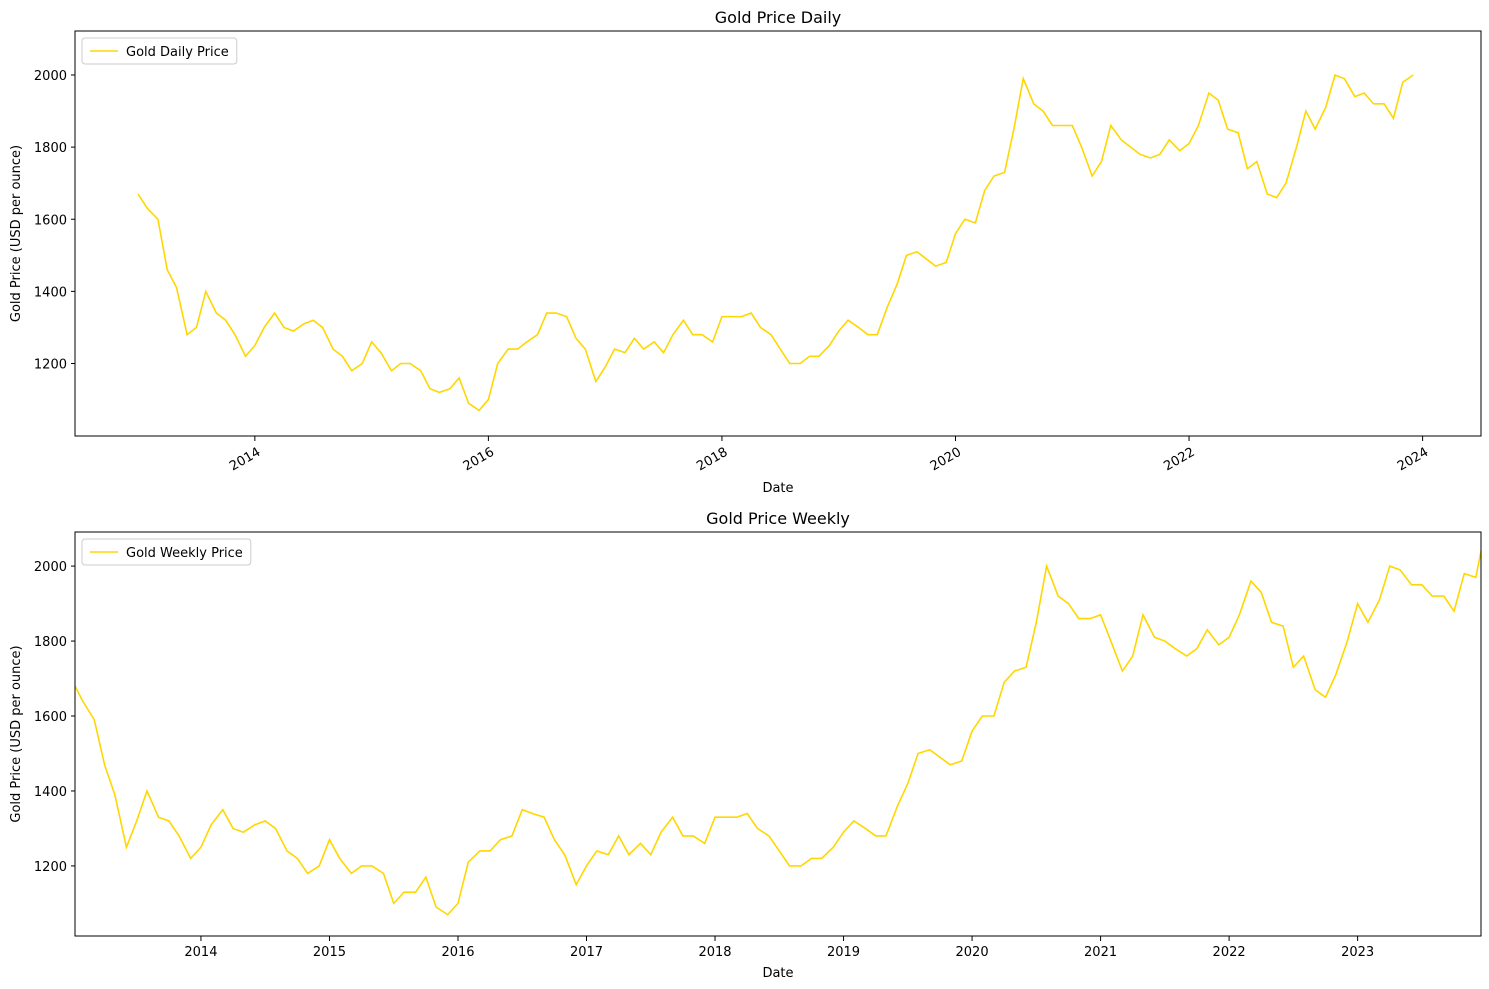 The image size is (1489, 989). Describe the element at coordinates (1413, 460) in the screenshot. I see `x-tick-label: 2024` at that location.